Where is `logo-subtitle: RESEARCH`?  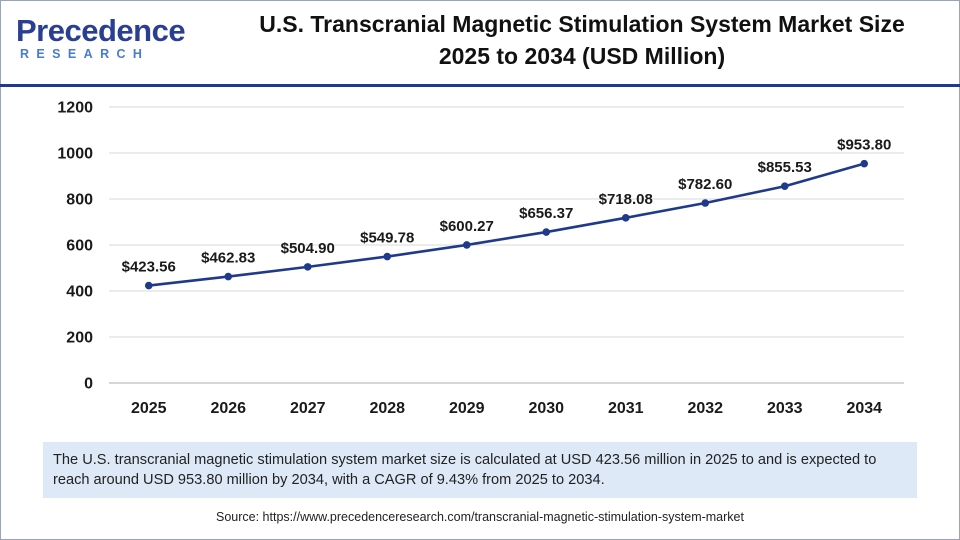 logo-subtitle: RESEARCH is located at coordinates (85, 54).